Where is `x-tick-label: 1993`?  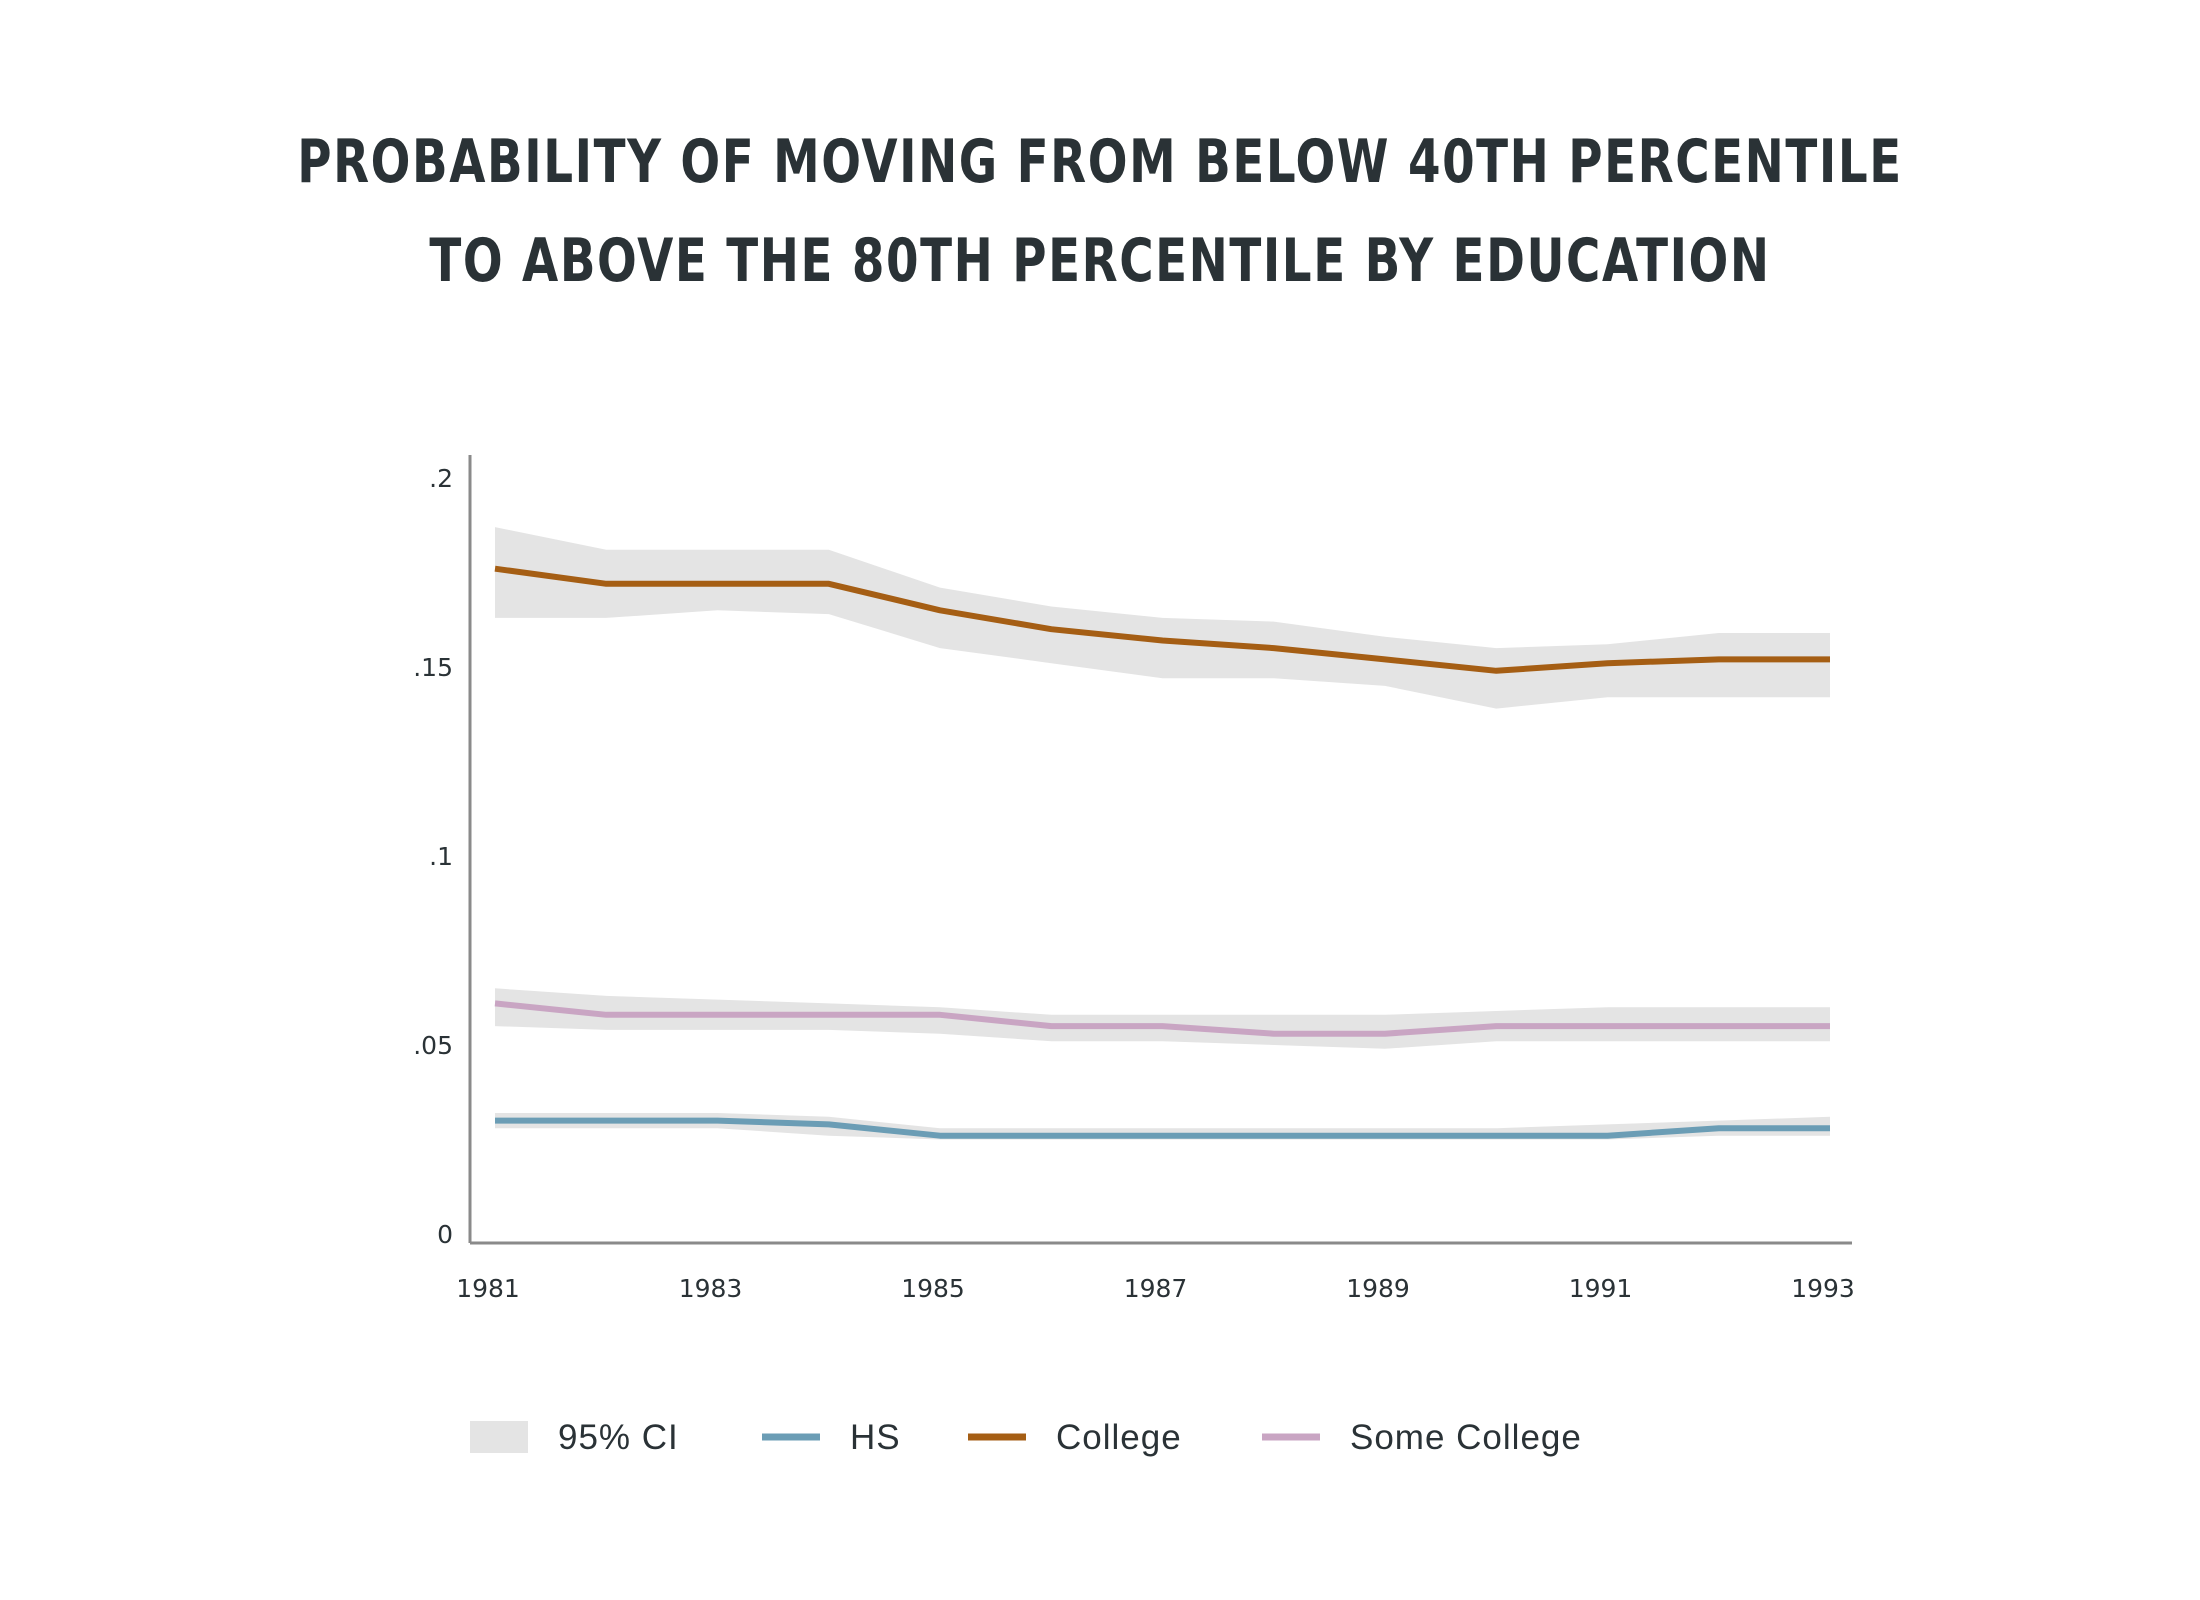
x-tick-label: 1993 is located at coordinates (1823, 1288).